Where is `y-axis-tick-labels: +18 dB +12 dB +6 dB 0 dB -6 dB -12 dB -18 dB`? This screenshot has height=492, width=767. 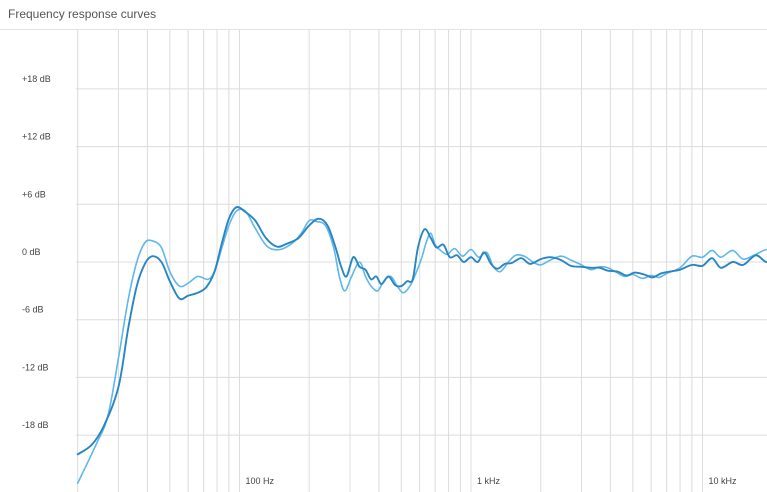
y-axis-tick-labels: +18 dB +12 dB +6 dB 0 dB -6 dB -12 dB -18 dB is located at coordinates (36, 252).